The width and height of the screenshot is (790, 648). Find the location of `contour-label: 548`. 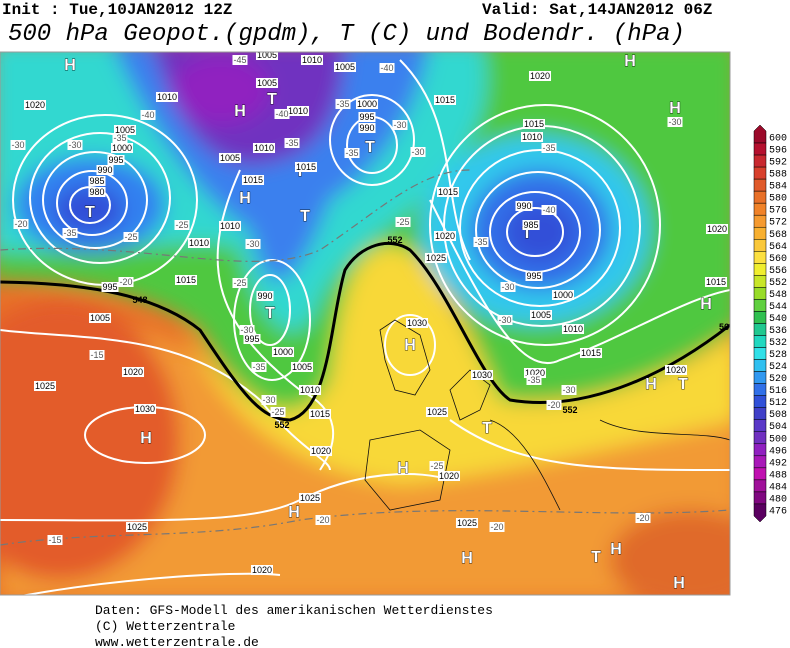

contour-label: 548 is located at coordinates (139, 300).